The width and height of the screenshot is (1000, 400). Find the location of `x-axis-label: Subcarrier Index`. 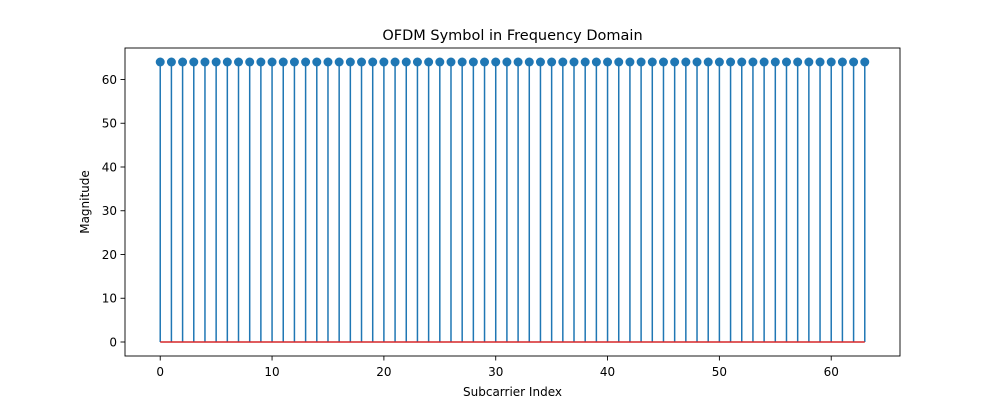

x-axis-label: Subcarrier Index is located at coordinates (512, 392).